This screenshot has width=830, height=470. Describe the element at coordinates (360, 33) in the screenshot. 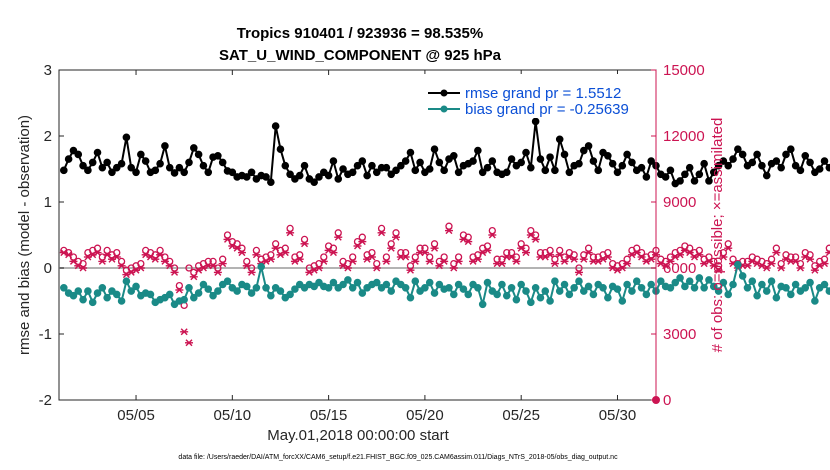

I see `chart-title-line1: Tropics 910401 / 923936 = 98.535%` at that location.